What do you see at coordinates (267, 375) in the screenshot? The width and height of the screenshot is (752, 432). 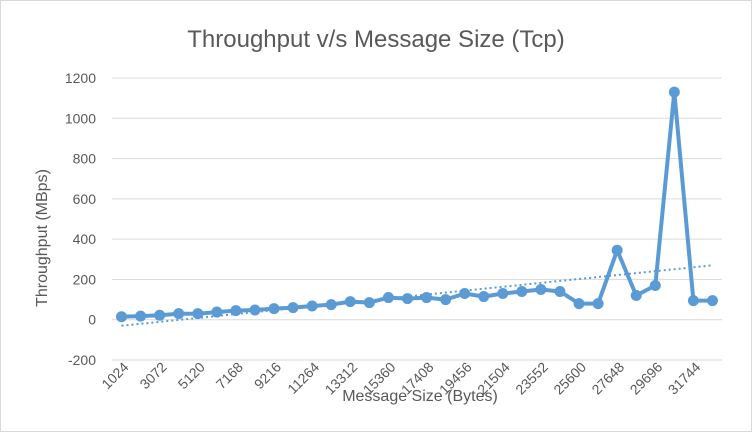 I see `x-tick-label: 9216` at bounding box center [267, 375].